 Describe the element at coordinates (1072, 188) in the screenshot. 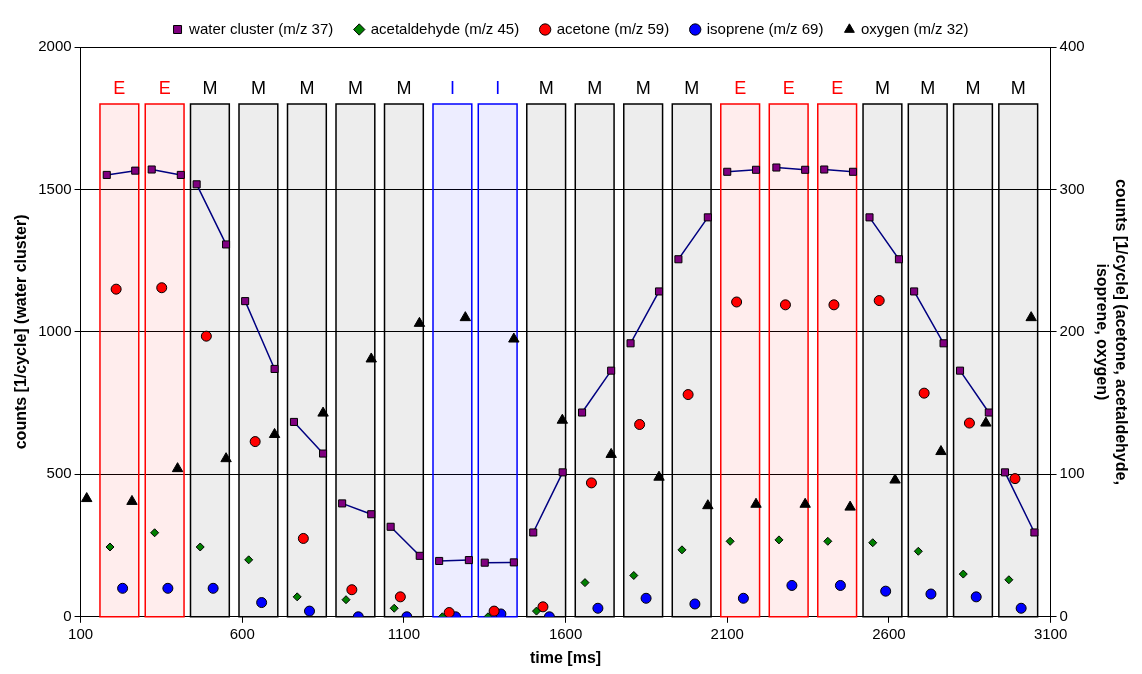

I see `y2-tick-label: 300` at that location.